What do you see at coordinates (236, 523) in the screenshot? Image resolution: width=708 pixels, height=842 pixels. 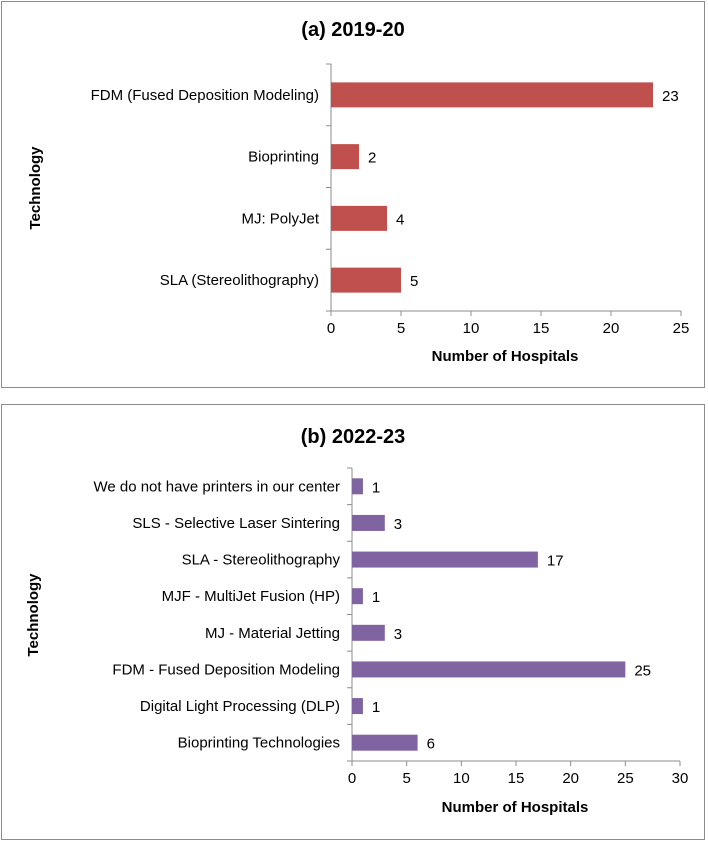 I see `chart-b-category-label: SLS - Selective Laser Sintering` at bounding box center [236, 523].